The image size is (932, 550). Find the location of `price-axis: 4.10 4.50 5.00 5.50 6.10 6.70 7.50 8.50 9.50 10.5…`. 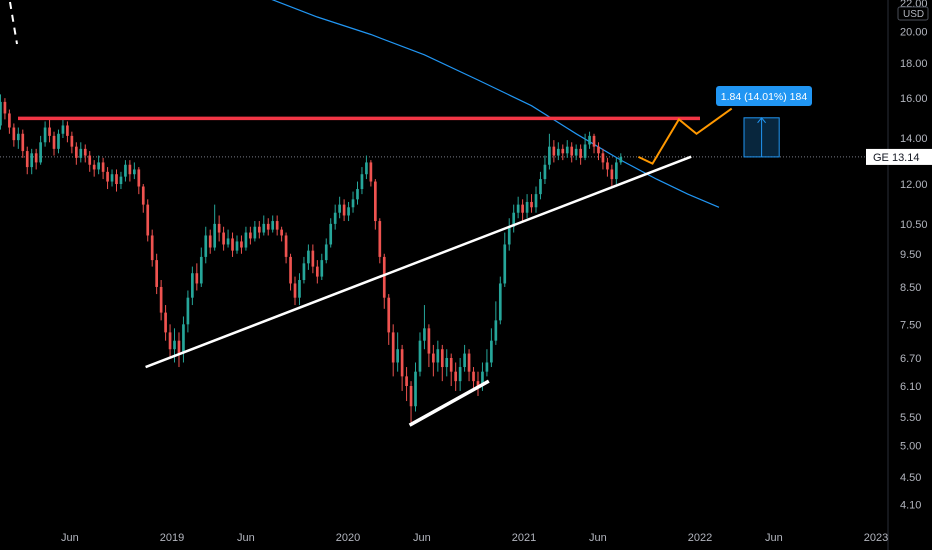

price-axis: 4.10 4.50 5.00 5.50 6.10 6.70 7.50 8.50 9.50 10.5… is located at coordinates (899, 275).